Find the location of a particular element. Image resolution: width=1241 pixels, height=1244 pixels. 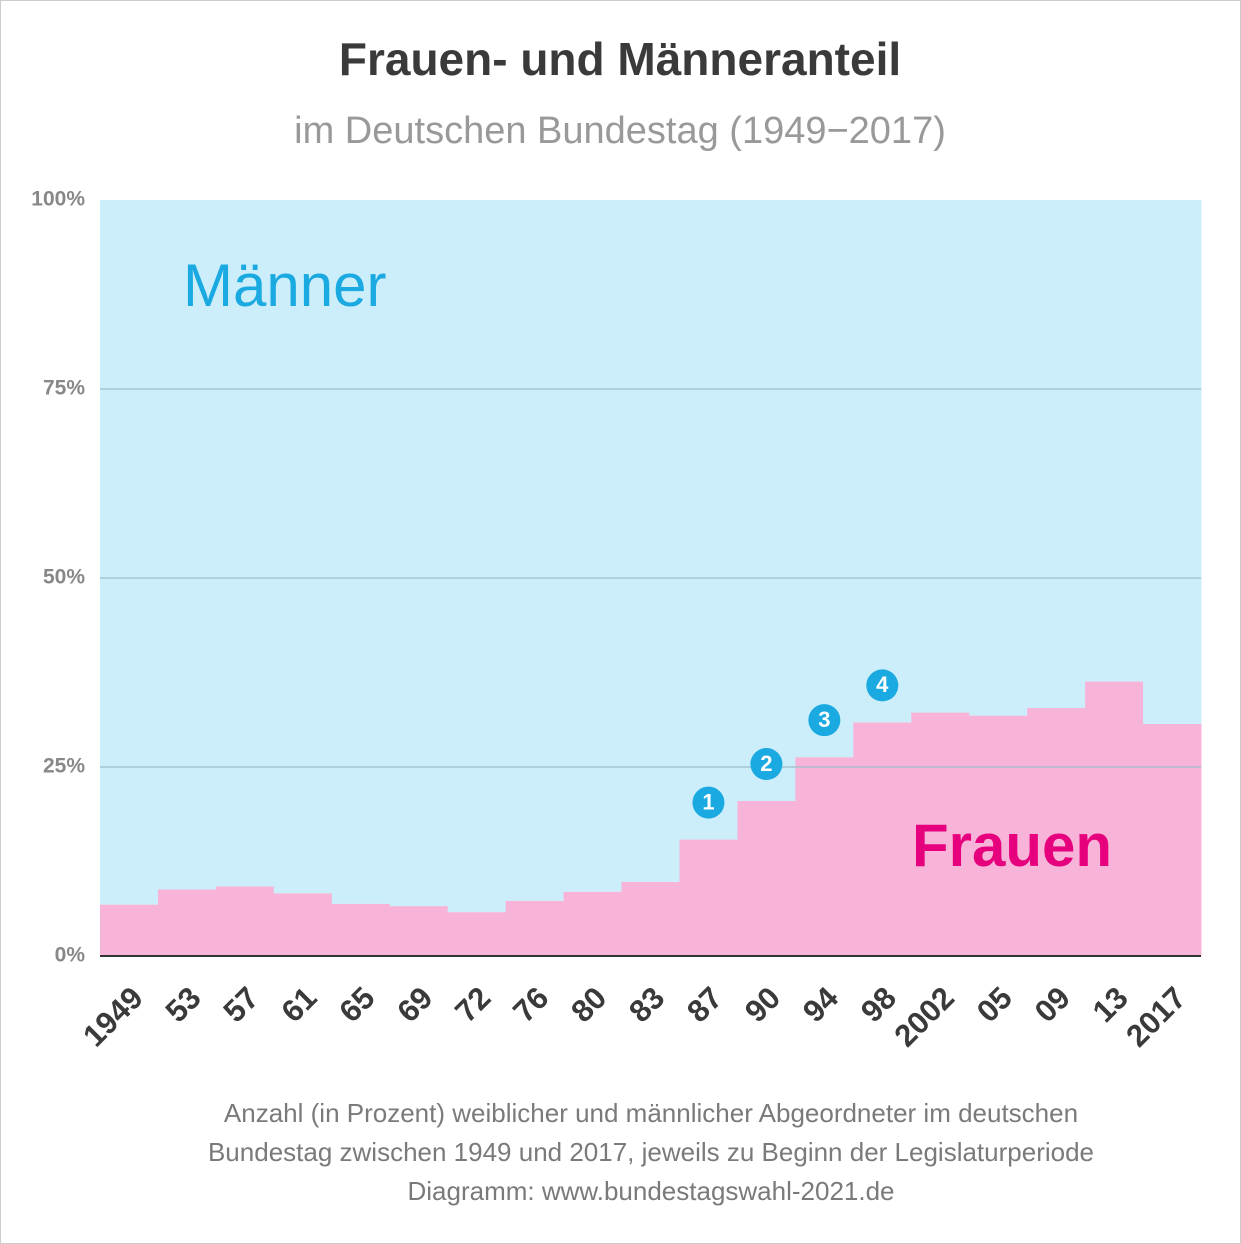

chart-title: Frauen- und Männeranteil is located at coordinates (620, 59).